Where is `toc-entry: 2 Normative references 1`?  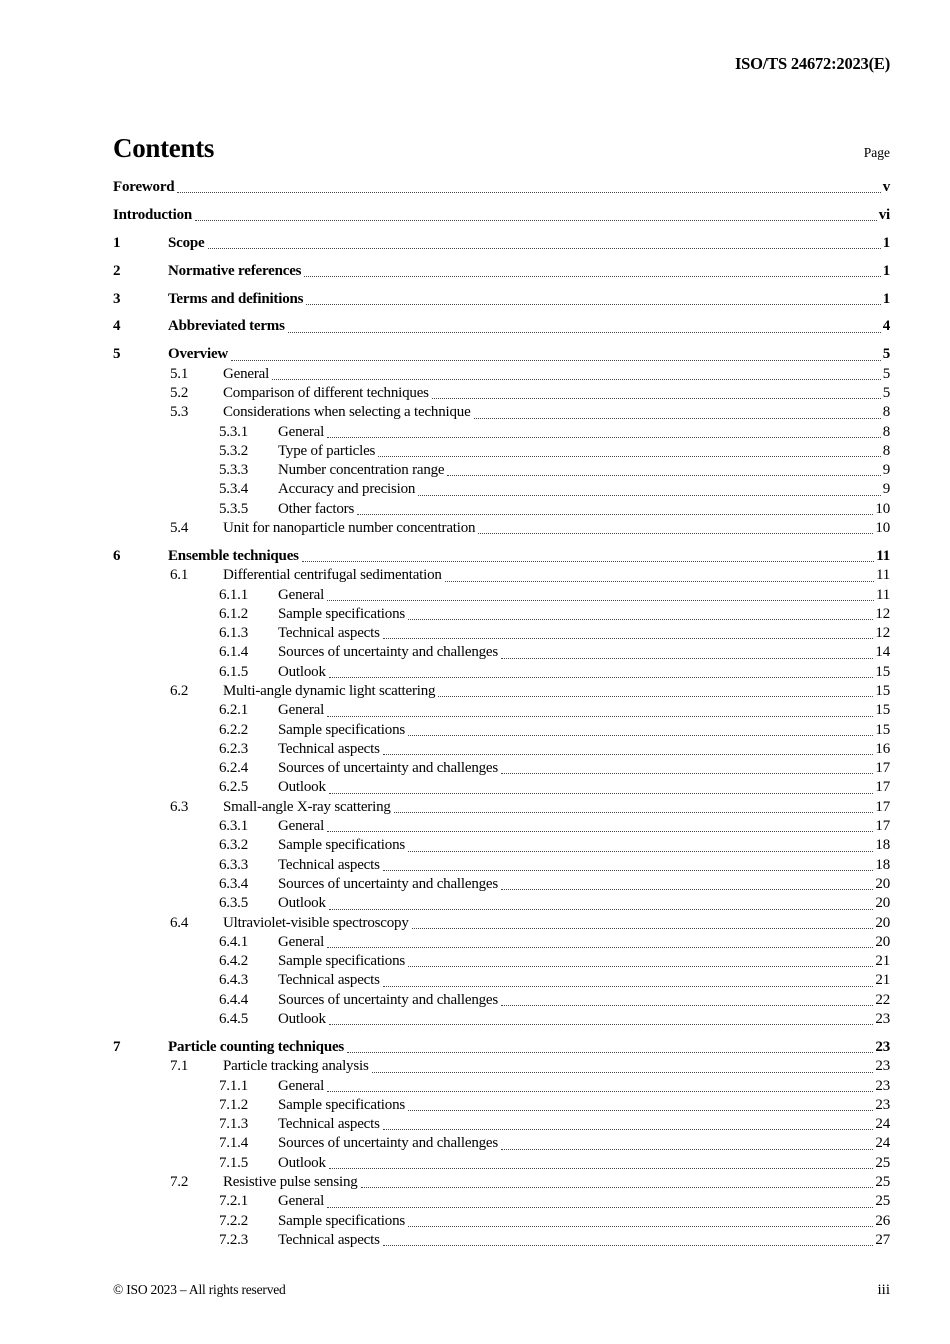
toc-entry: 2 Normative references 1 is located at coordinates (501, 271).